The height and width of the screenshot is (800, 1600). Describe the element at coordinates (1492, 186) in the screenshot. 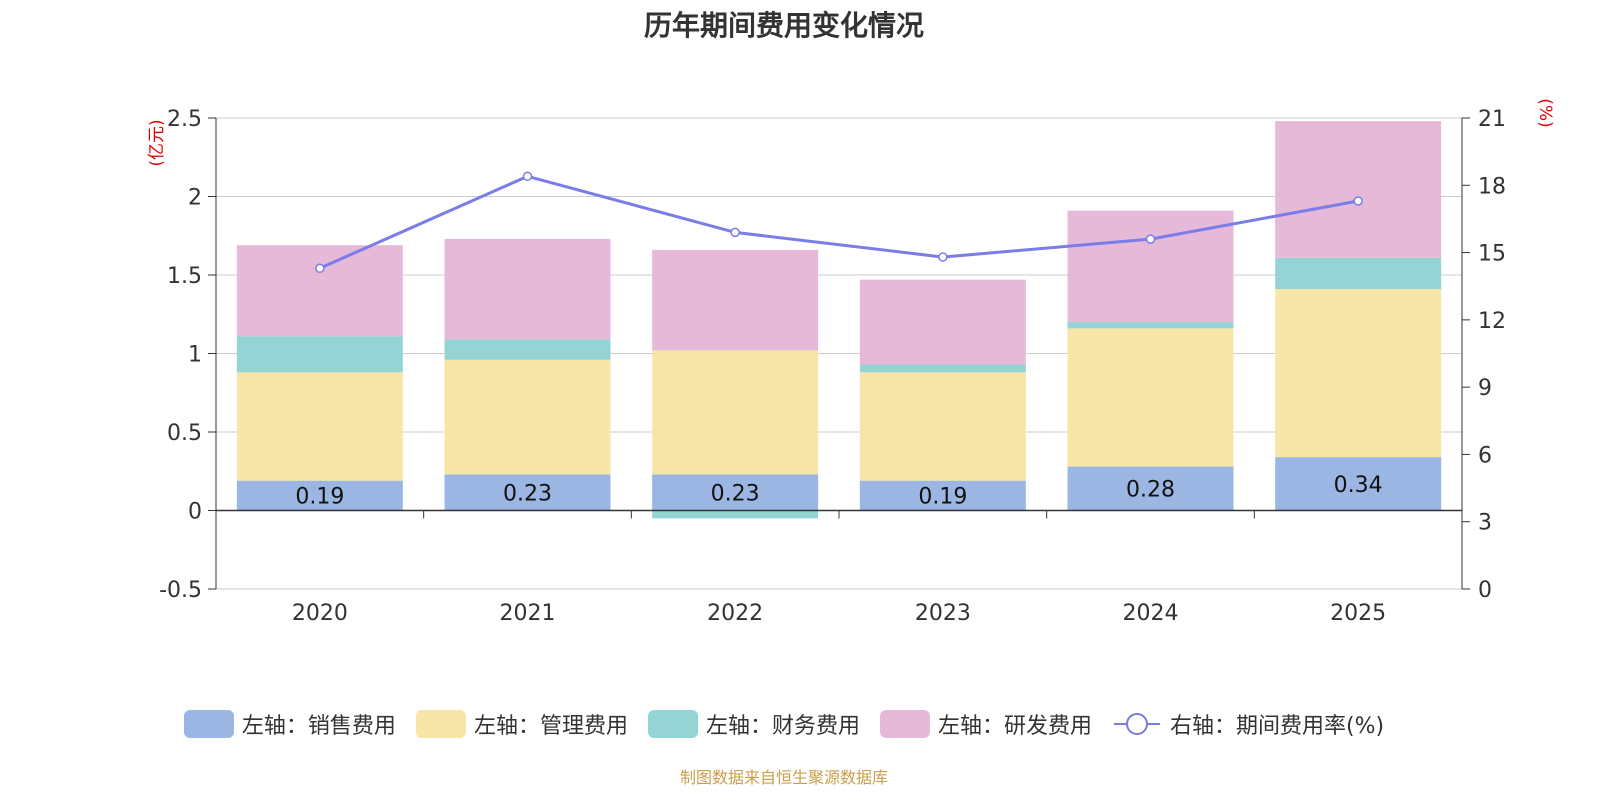

I see `right-tick-label: 18` at that location.